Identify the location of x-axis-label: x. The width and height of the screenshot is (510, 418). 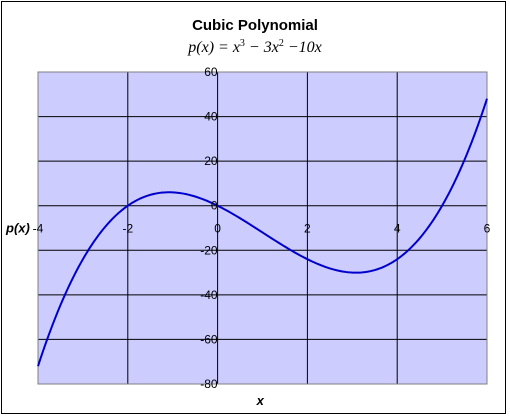
(260, 400).